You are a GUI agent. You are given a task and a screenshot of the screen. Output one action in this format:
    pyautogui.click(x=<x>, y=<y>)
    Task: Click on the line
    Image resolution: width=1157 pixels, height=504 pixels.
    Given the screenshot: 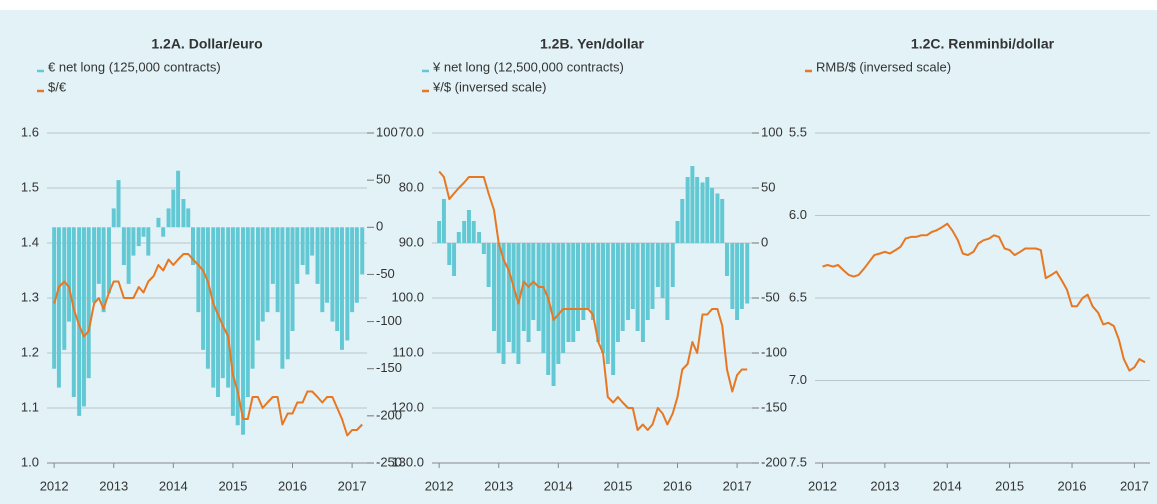 What is the action you would take?
    pyautogui.click(x=208, y=345)
    